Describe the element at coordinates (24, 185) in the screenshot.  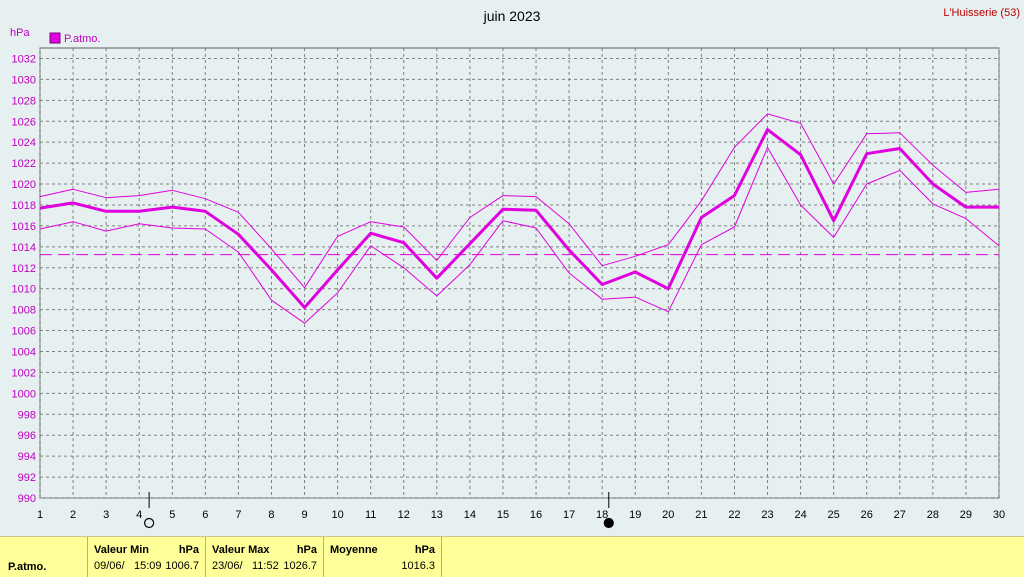
I see `y-tick-label: 1020` at that location.